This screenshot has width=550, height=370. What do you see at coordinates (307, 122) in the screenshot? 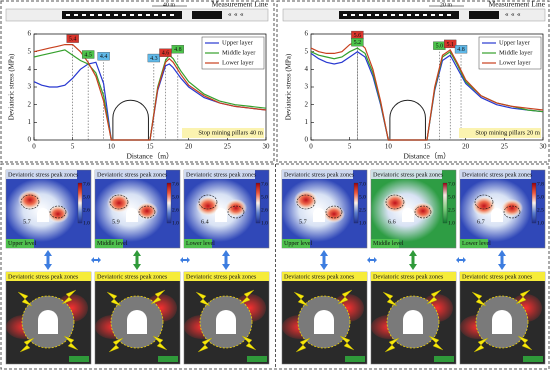
I see `y-tick-label: 1` at bounding box center [307, 122].